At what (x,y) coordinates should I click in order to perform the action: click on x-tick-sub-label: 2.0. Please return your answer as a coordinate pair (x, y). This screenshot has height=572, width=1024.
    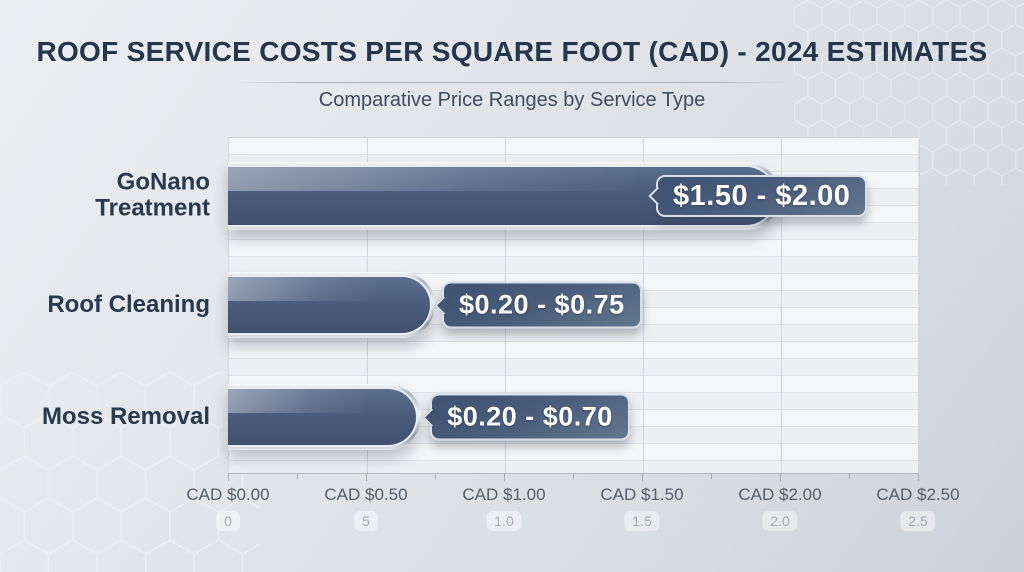
    Looking at the image, I should click on (780, 521).